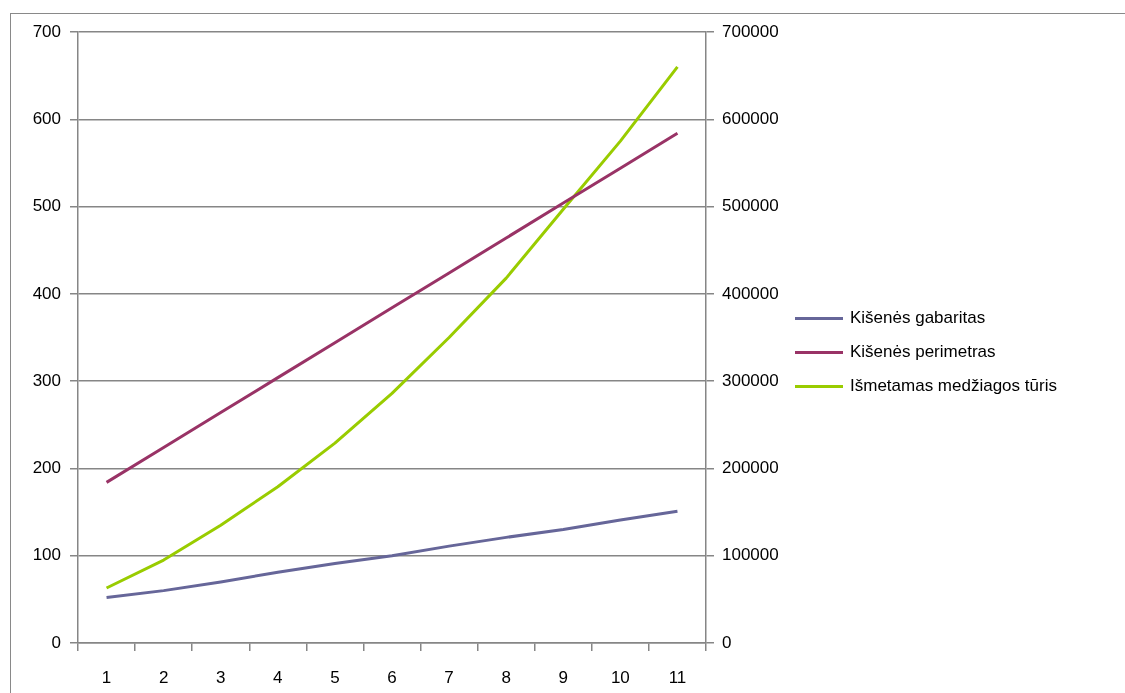 Image resolution: width=1125 pixels, height=693 pixels. What do you see at coordinates (750, 555) in the screenshot?
I see `y2-tick-label: 100000` at bounding box center [750, 555].